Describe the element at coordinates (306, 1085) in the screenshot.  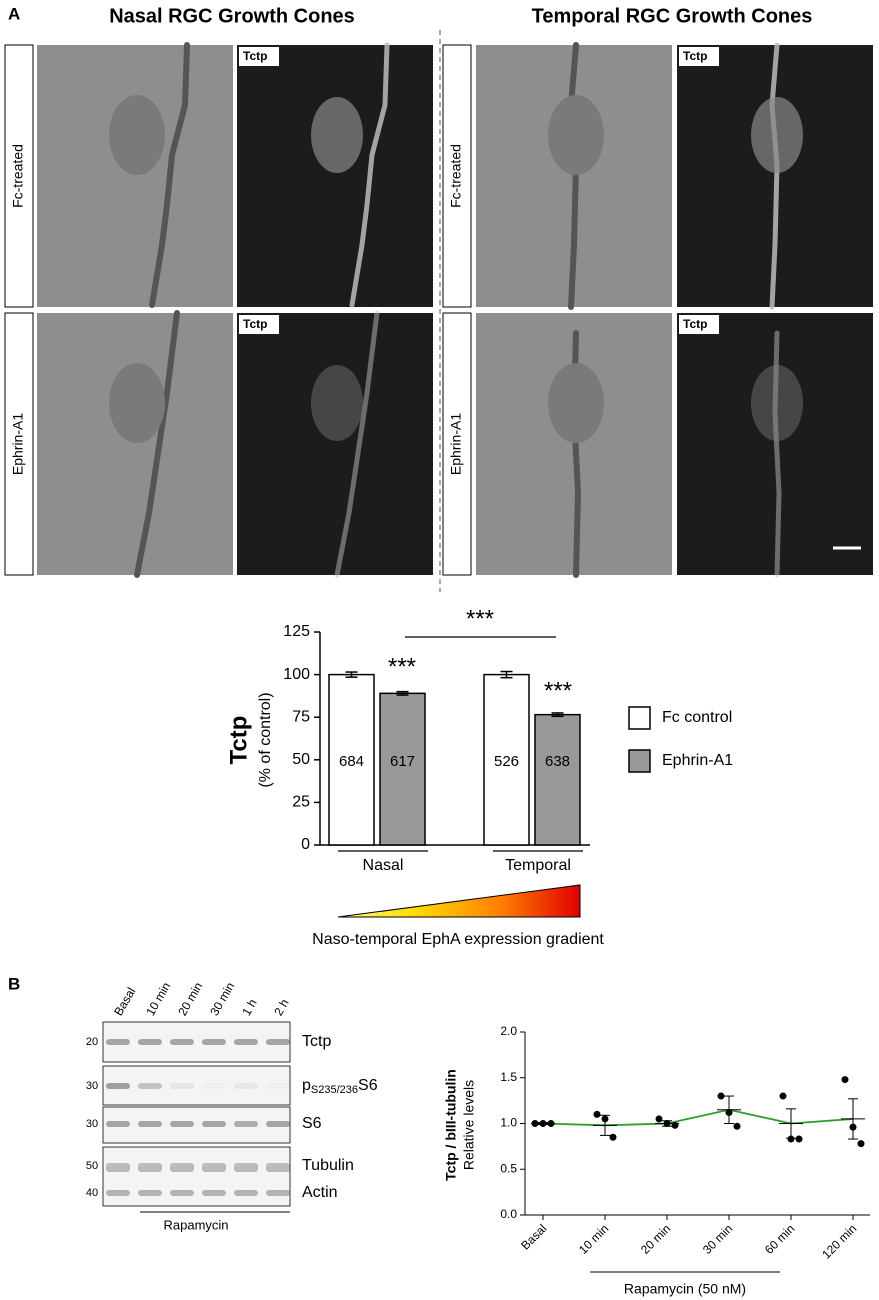
I see `label-part: p` at that location.